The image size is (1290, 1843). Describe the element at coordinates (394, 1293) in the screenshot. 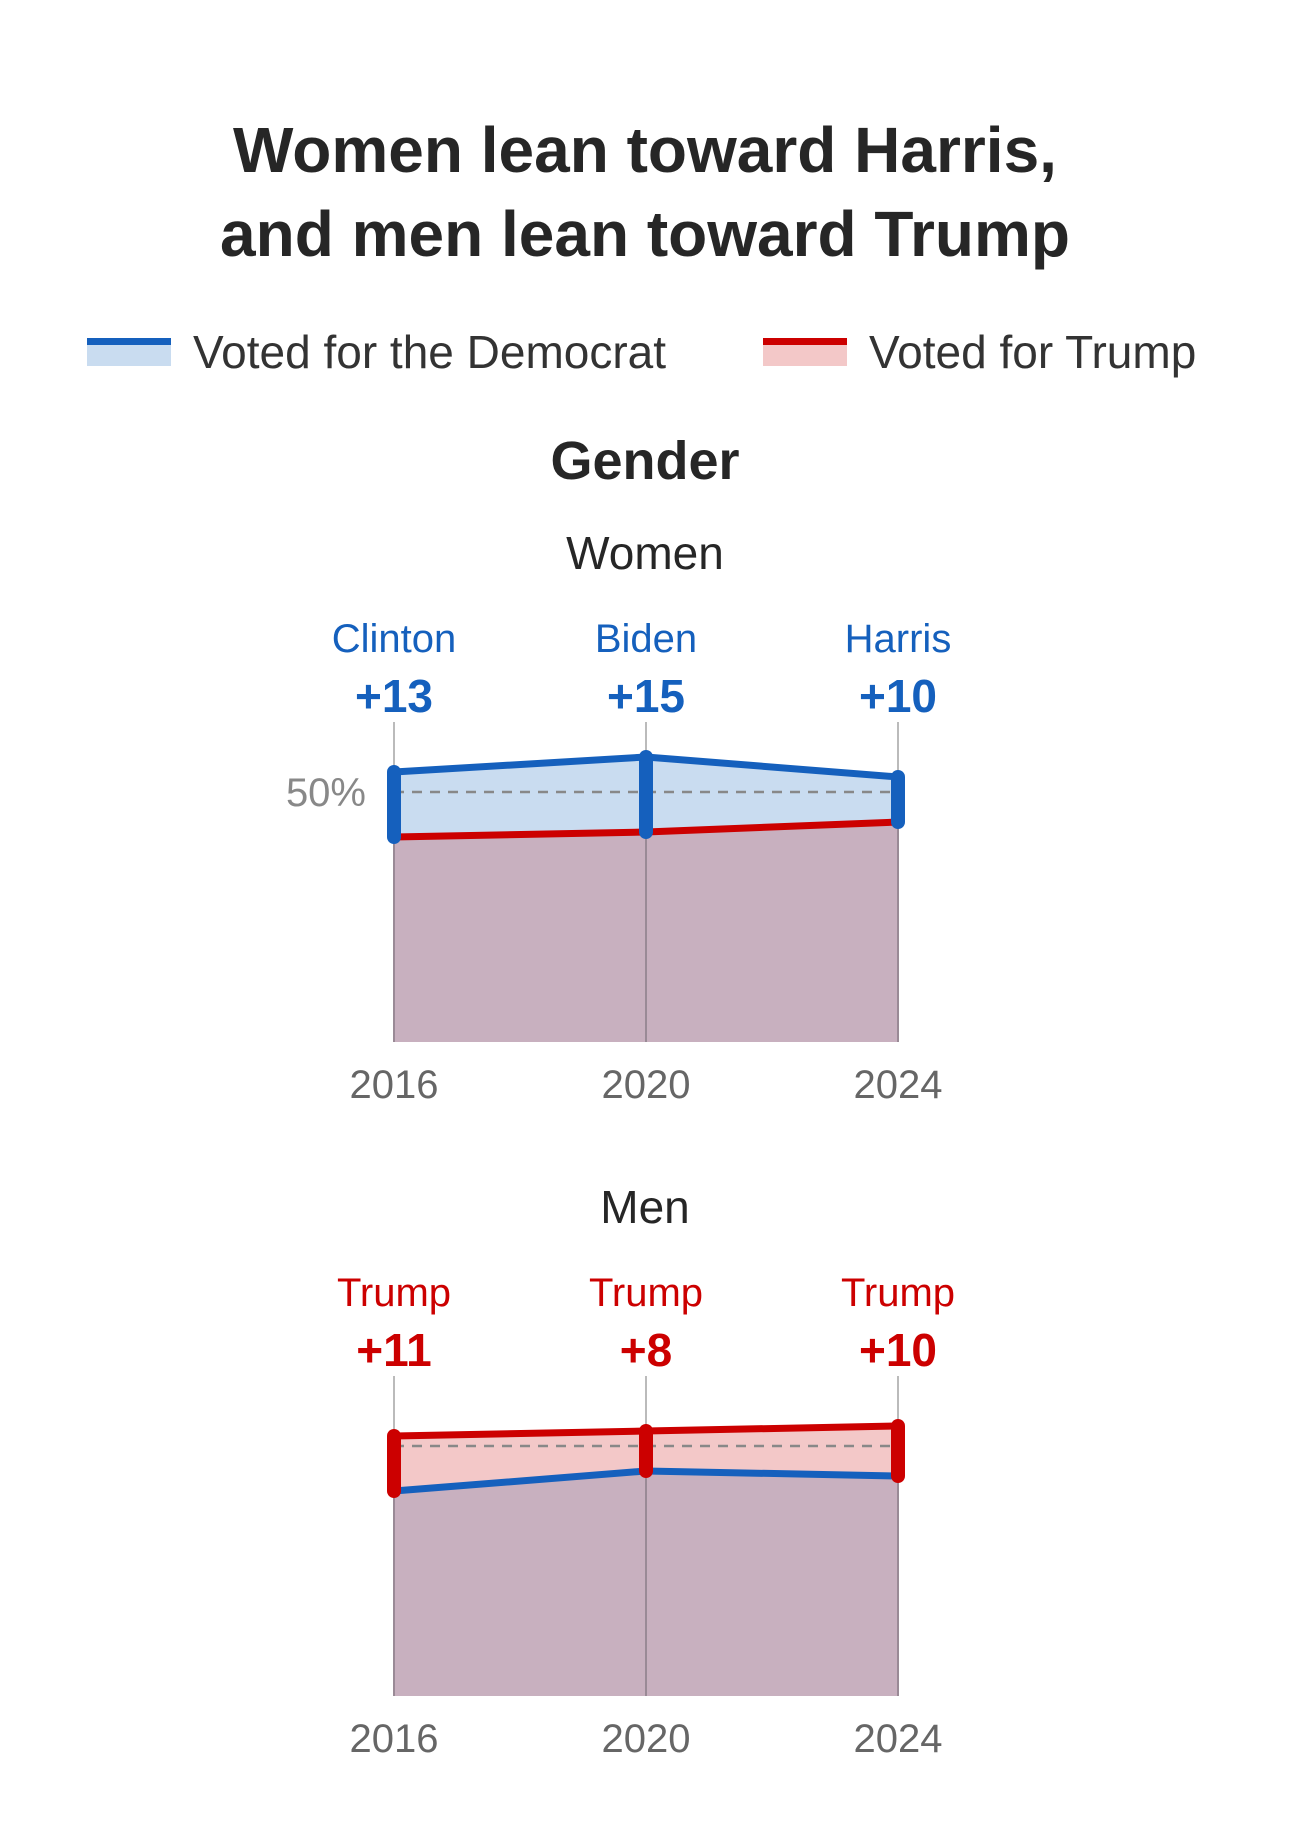

I see `winner-name-2016: Trump` at that location.